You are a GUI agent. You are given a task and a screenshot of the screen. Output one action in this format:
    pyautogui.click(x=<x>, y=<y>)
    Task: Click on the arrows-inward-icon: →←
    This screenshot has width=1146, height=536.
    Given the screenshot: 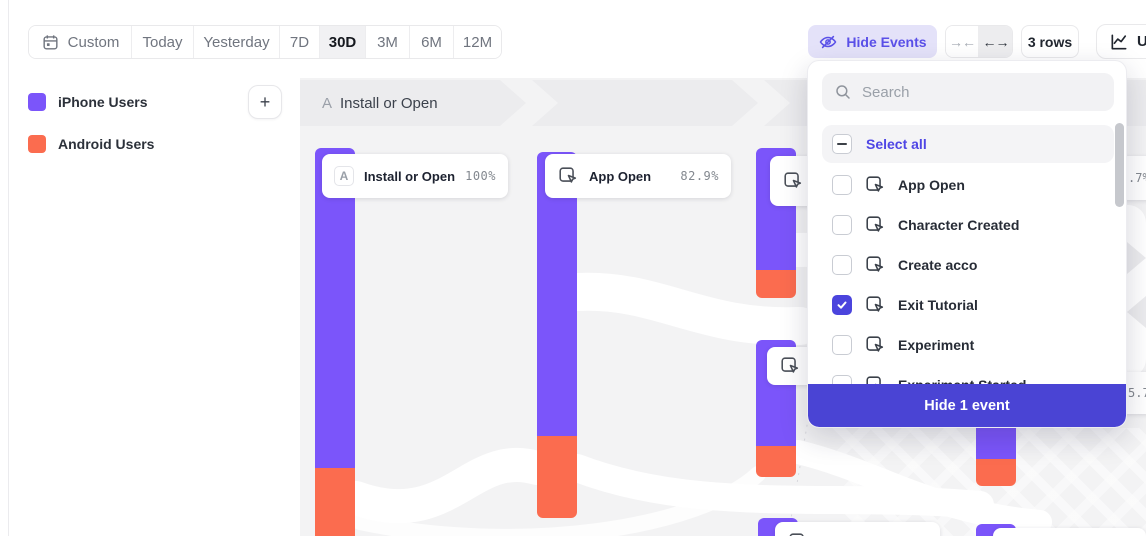 What is the action you would take?
    pyautogui.click(x=962, y=41)
    